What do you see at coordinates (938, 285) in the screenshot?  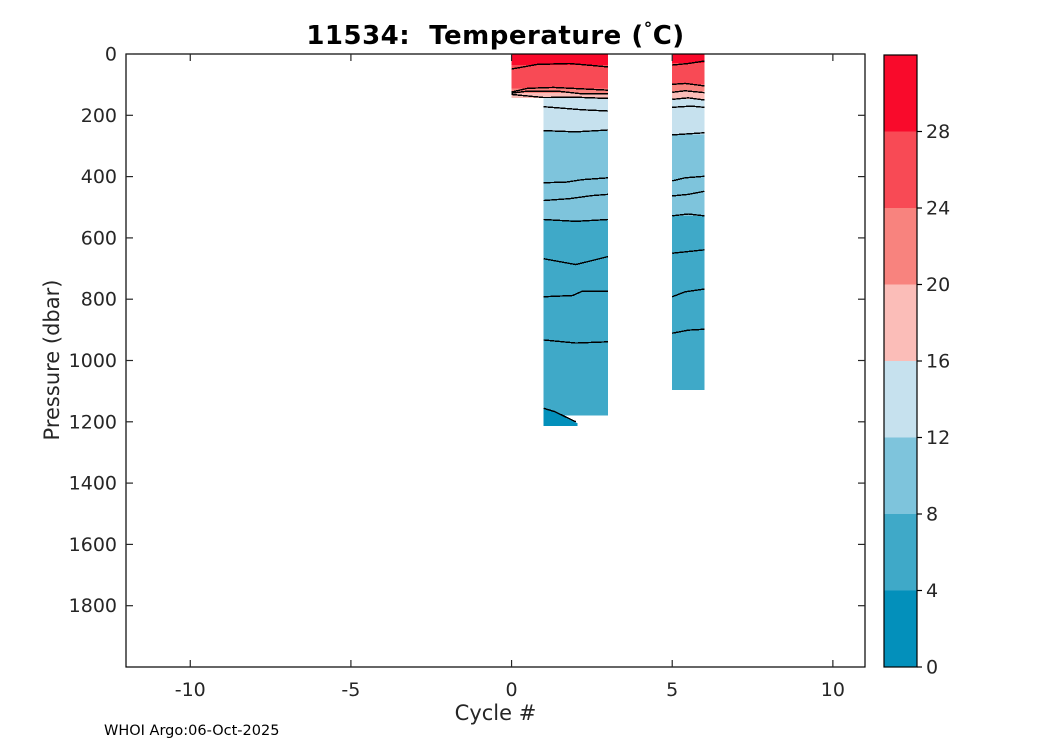 I see `colorbar-tick-label: 20` at bounding box center [938, 285].